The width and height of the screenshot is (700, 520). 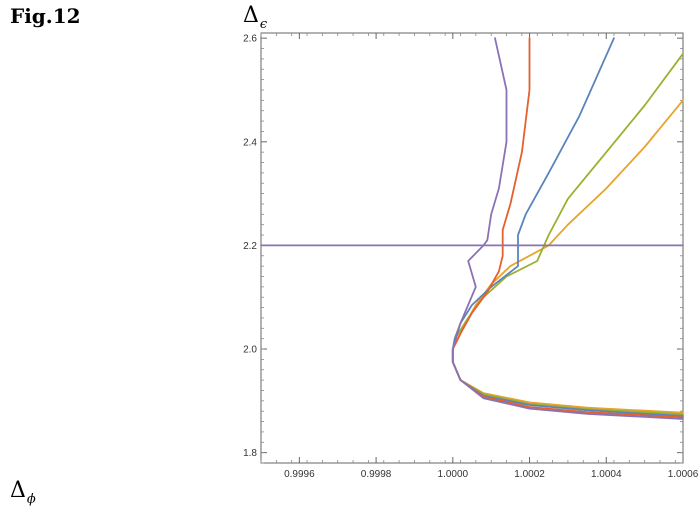 What do you see at coordinates (31, 499) in the screenshot?
I see `x-axis-subscript: ϕ` at bounding box center [31, 499].